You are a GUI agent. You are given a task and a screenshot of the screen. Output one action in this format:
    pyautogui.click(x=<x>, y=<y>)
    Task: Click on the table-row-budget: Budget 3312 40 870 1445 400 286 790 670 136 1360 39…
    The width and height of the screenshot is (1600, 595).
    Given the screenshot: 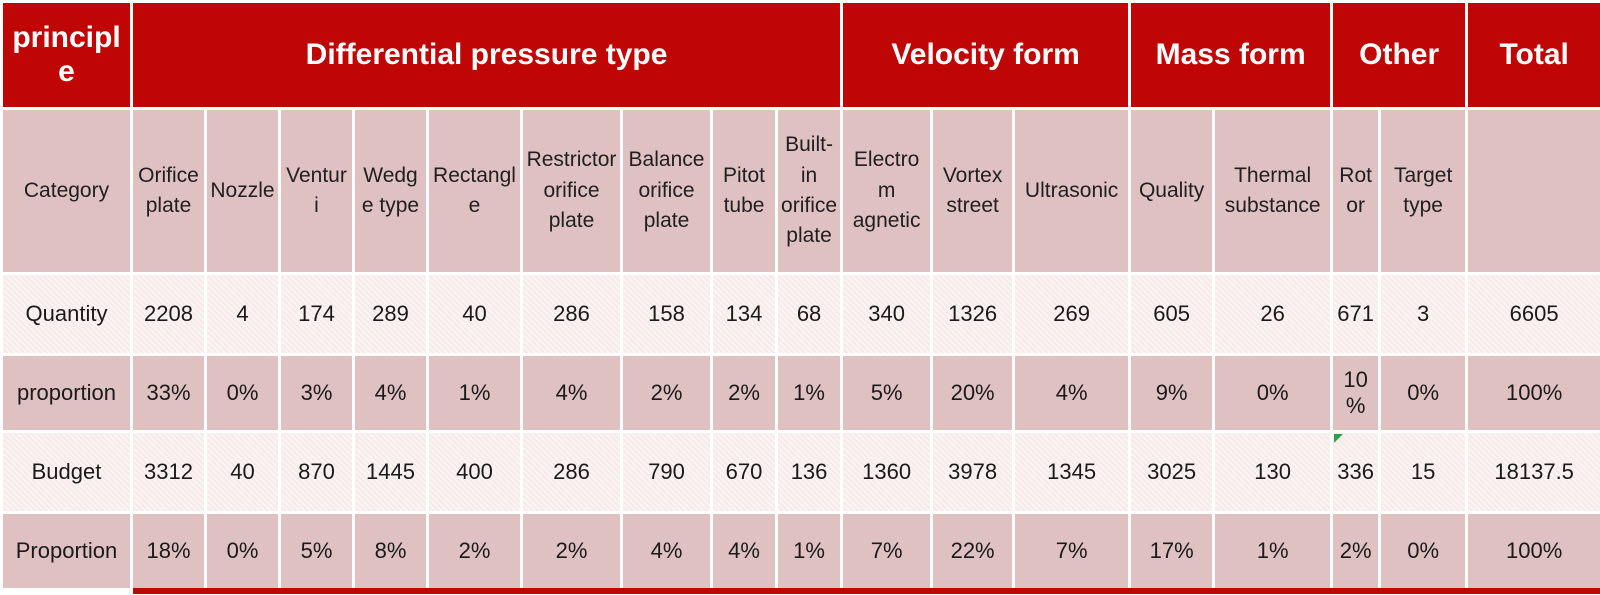 What is the action you would take?
    pyautogui.click(x=800, y=472)
    